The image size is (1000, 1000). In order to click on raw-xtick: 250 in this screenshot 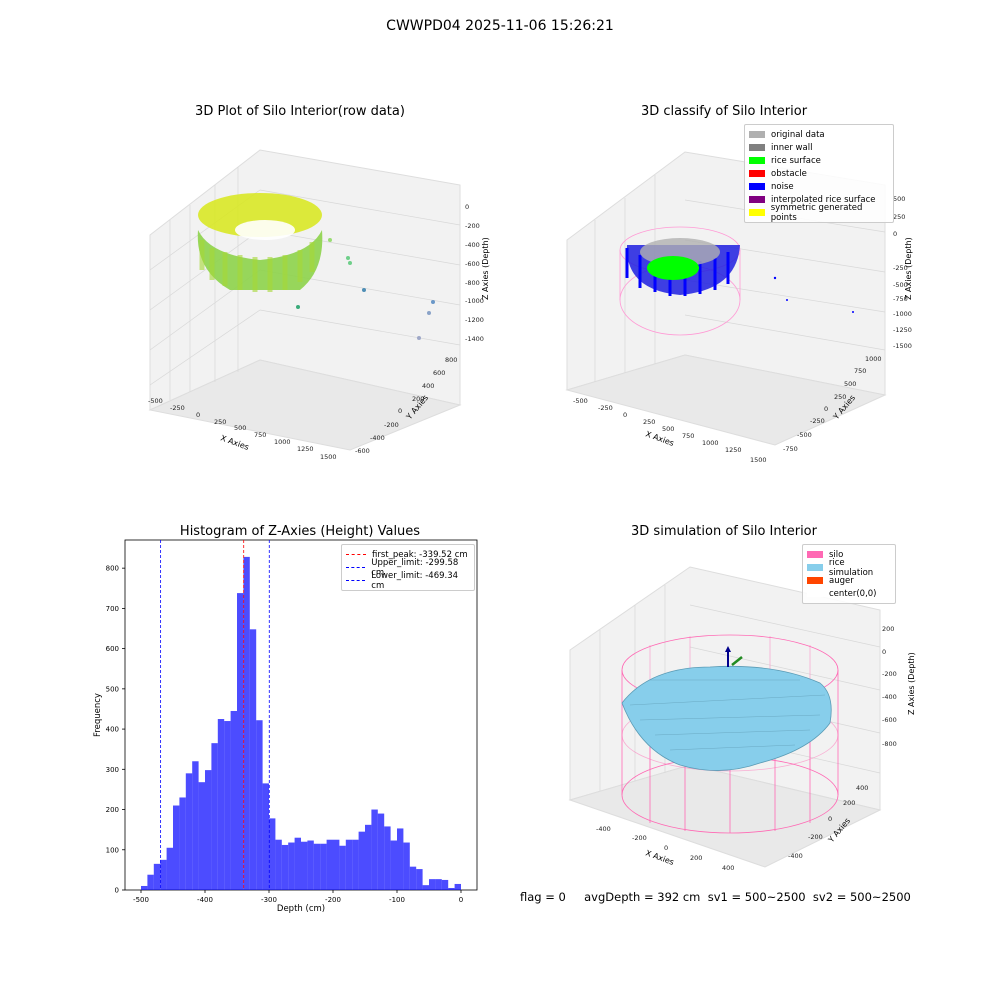, I will do `click(220, 422)`.